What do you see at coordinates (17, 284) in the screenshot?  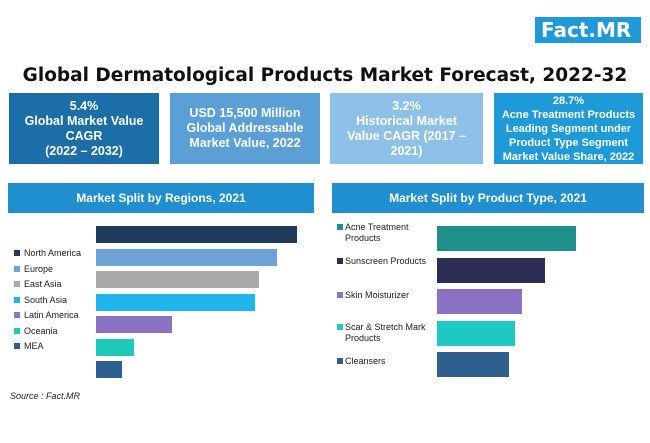 I see `legend-swatch-east-asia` at bounding box center [17, 284].